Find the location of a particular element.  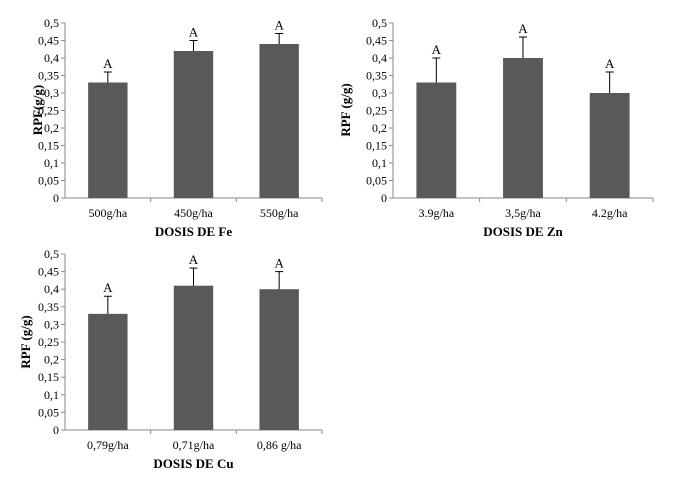

x-tick-label: 4.2g/ha is located at coordinates (610, 213).